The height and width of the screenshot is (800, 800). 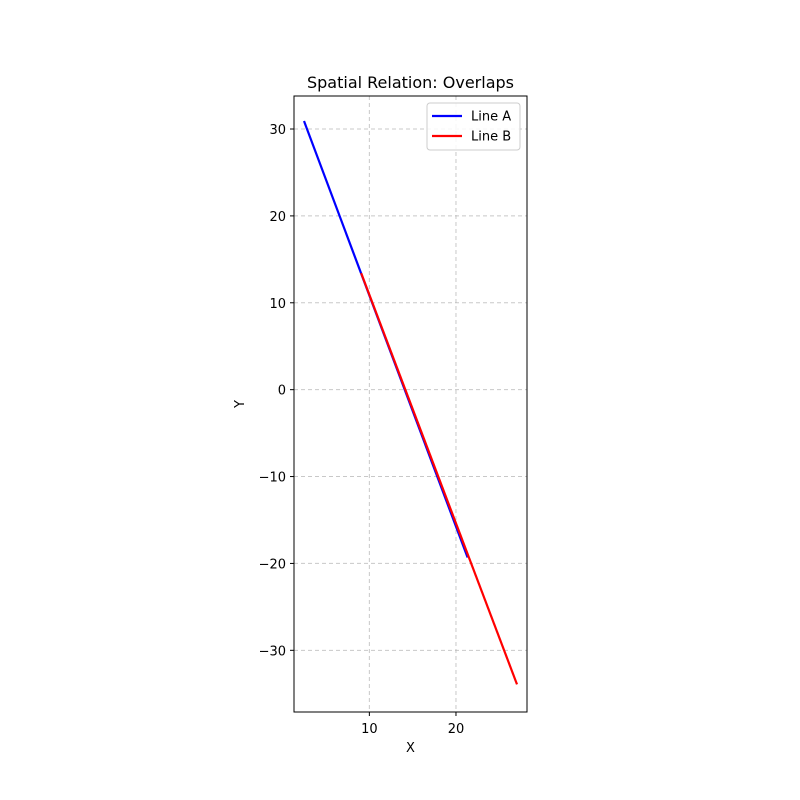 I want to click on legend-label: Line A, so click(x=491, y=117).